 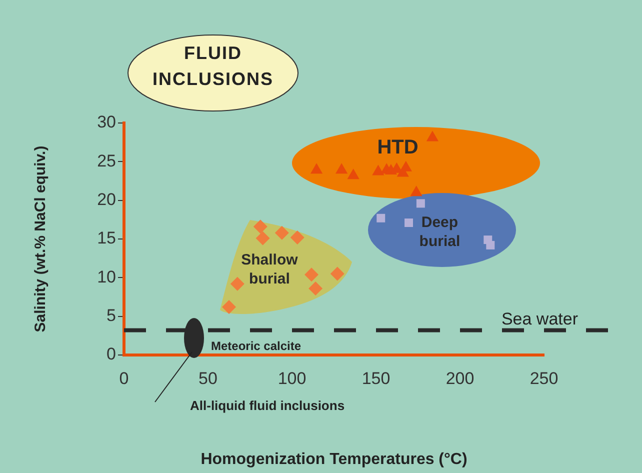 I want to click on y-tick-label: 5, so click(x=111, y=316).